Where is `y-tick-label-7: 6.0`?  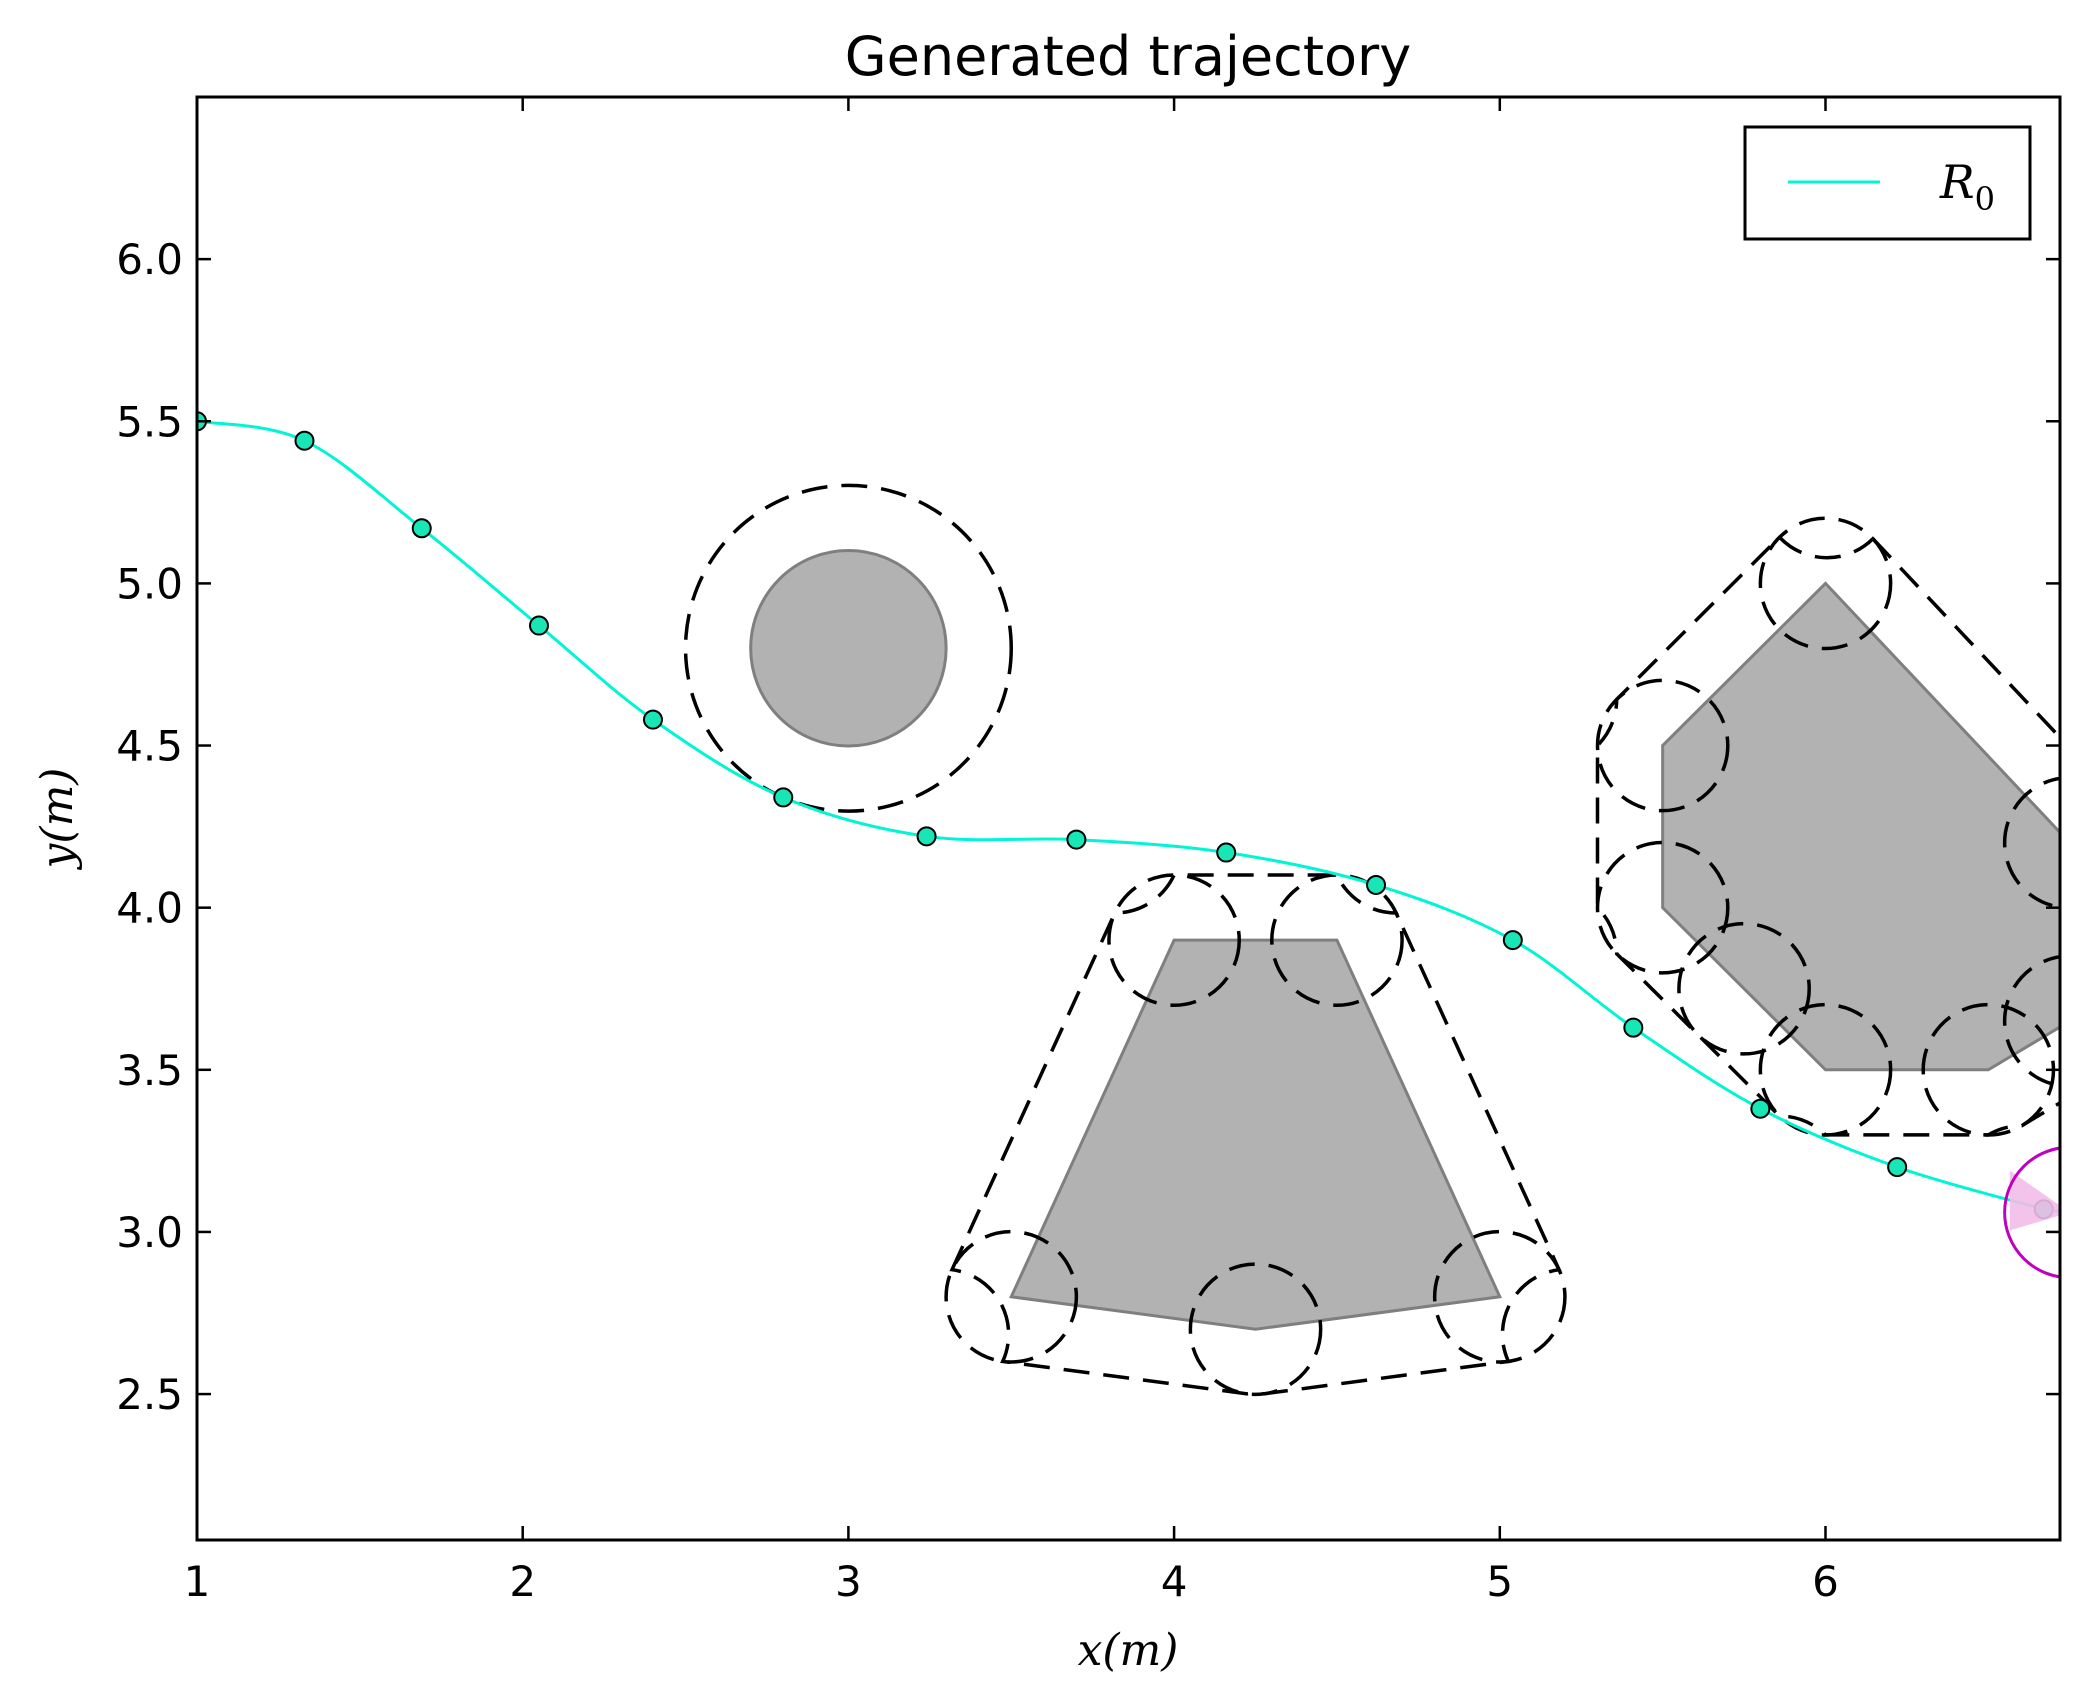 y-tick-label-7: 6.0 is located at coordinates (149, 259).